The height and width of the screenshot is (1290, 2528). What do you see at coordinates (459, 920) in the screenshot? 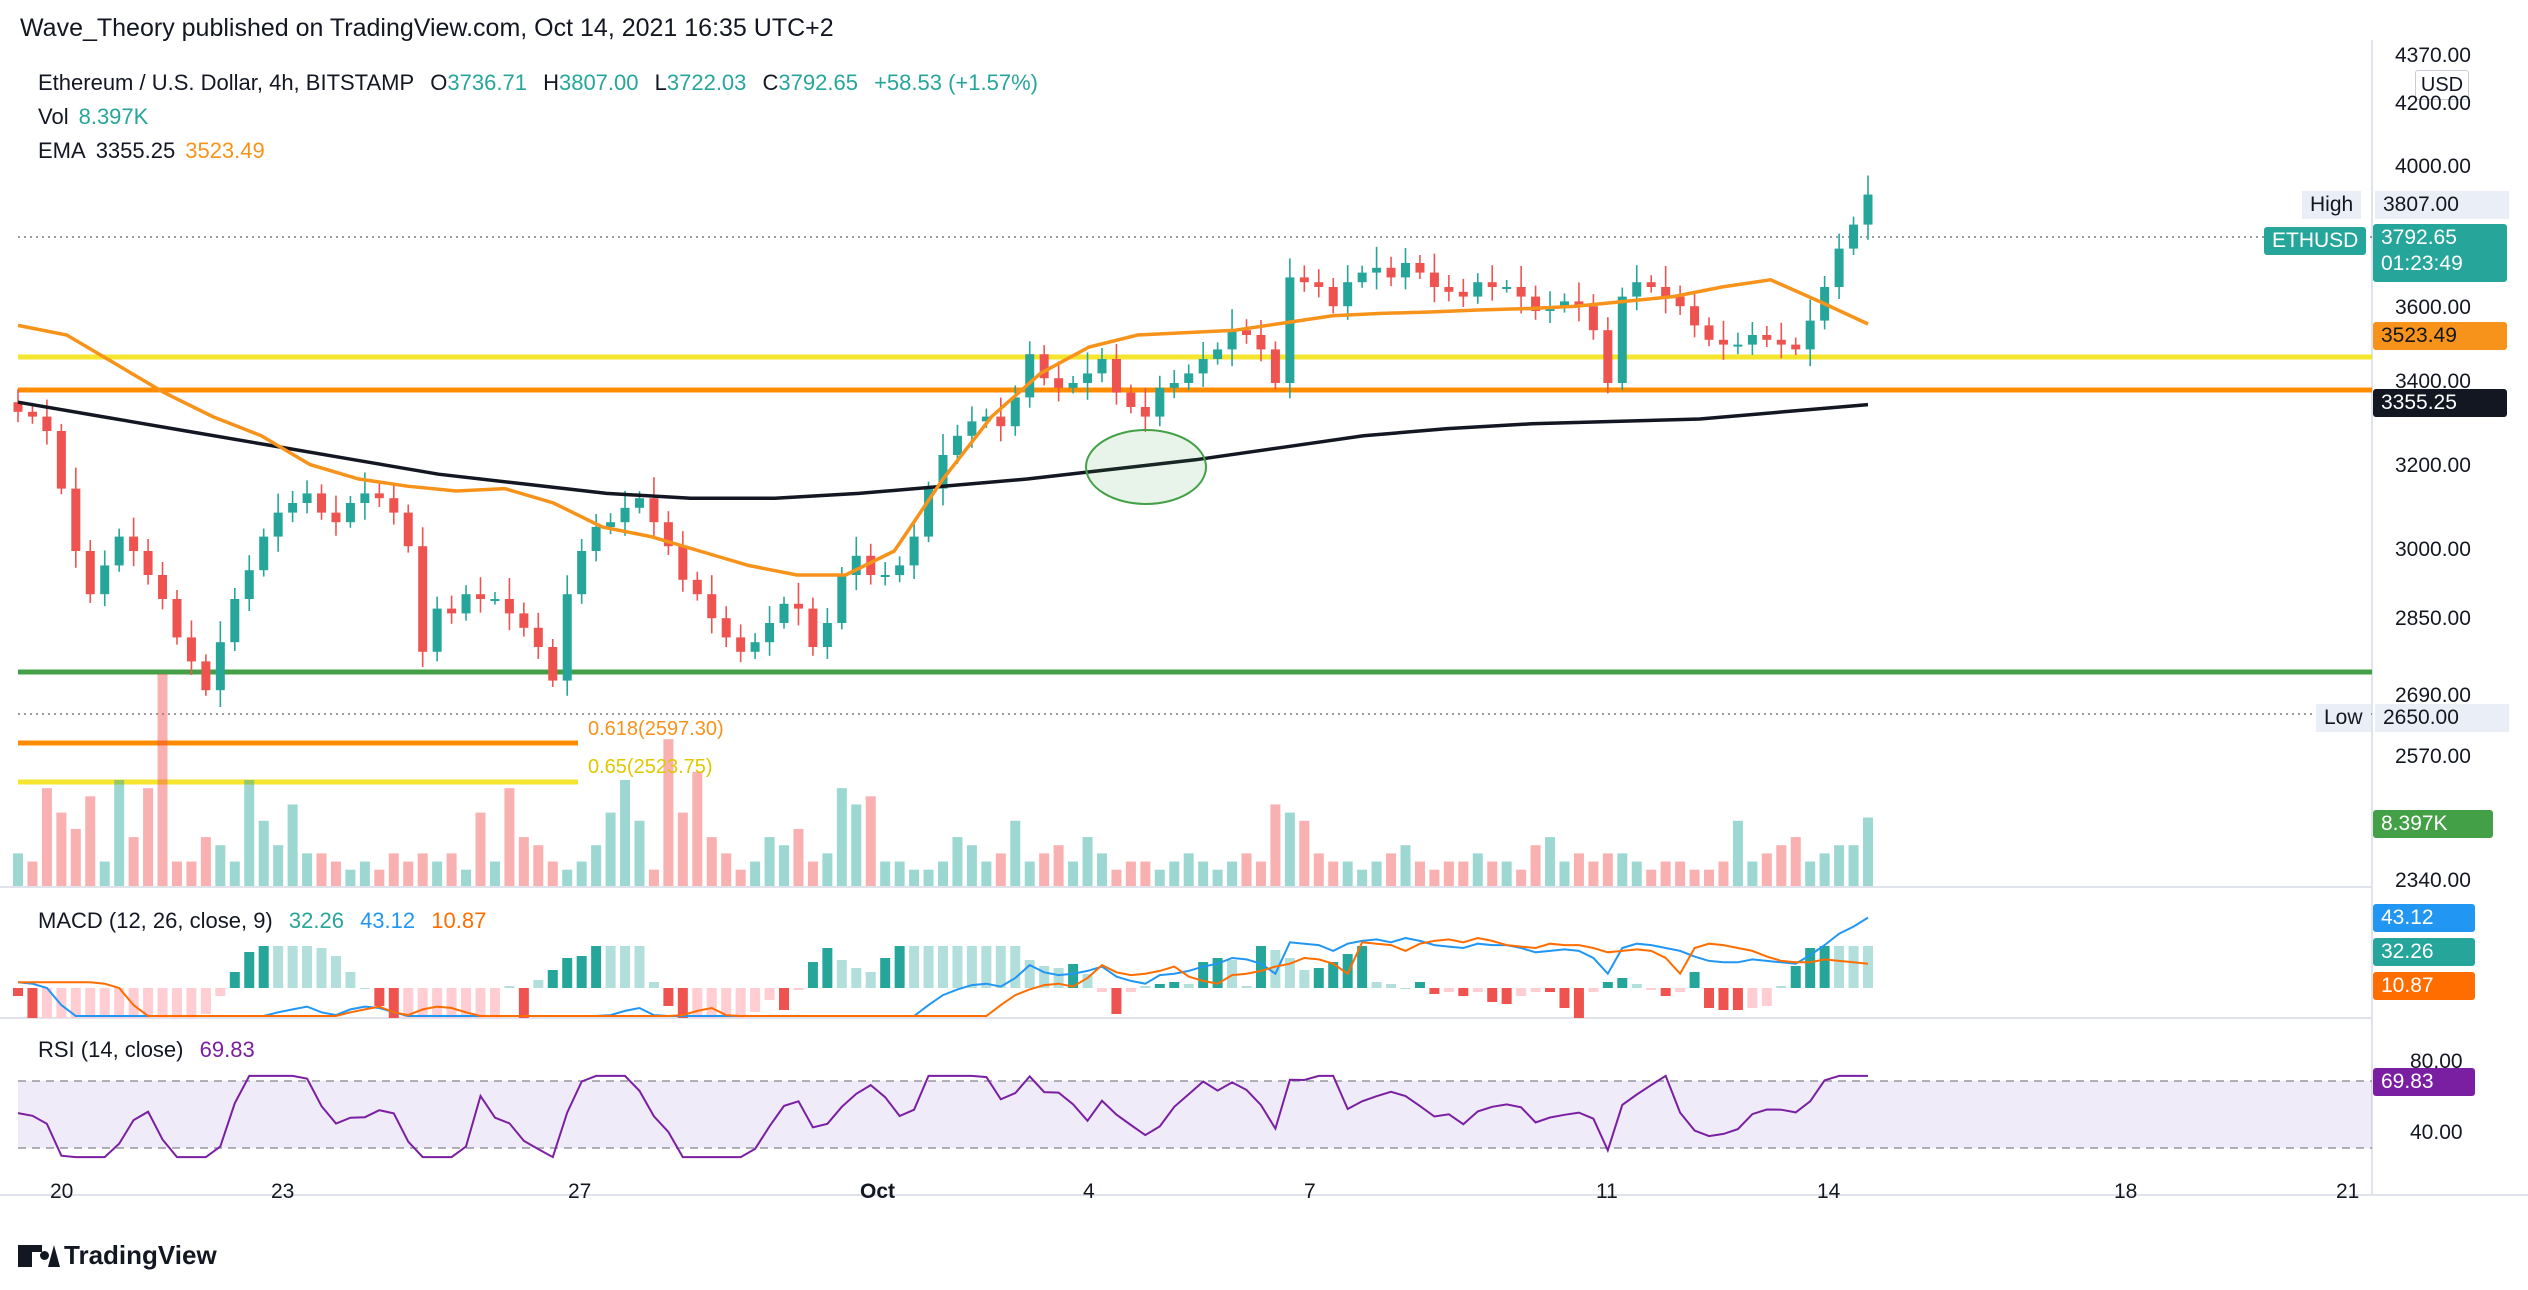
I see `macd-signal-value: 10.87` at bounding box center [459, 920].